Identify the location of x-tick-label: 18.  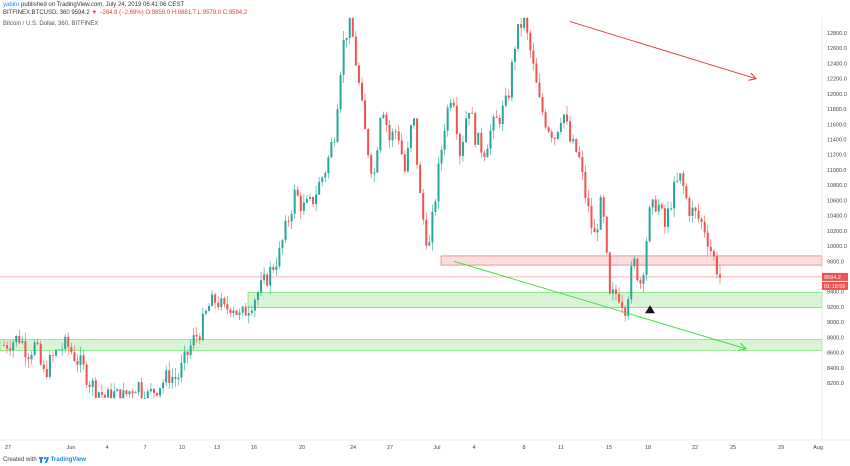
(648, 448).